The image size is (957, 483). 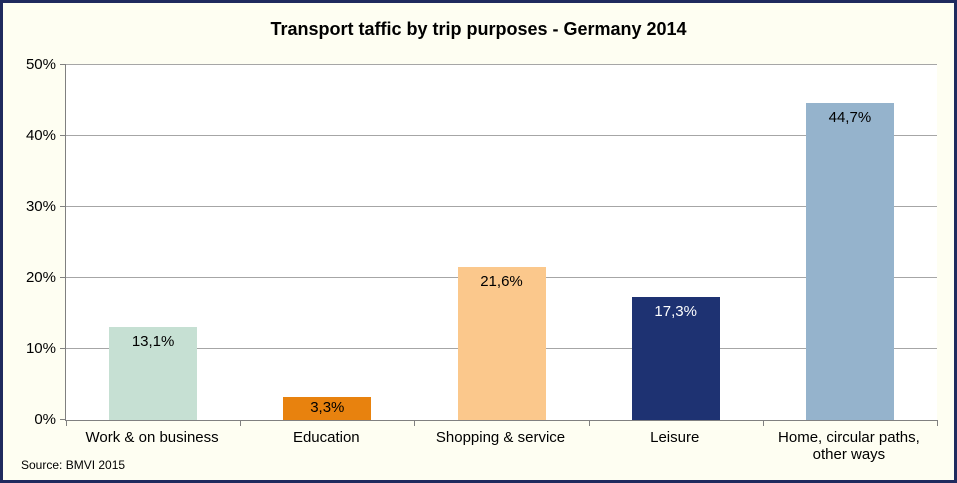 I want to click on y-tick-label: 30%, so click(x=40, y=206).